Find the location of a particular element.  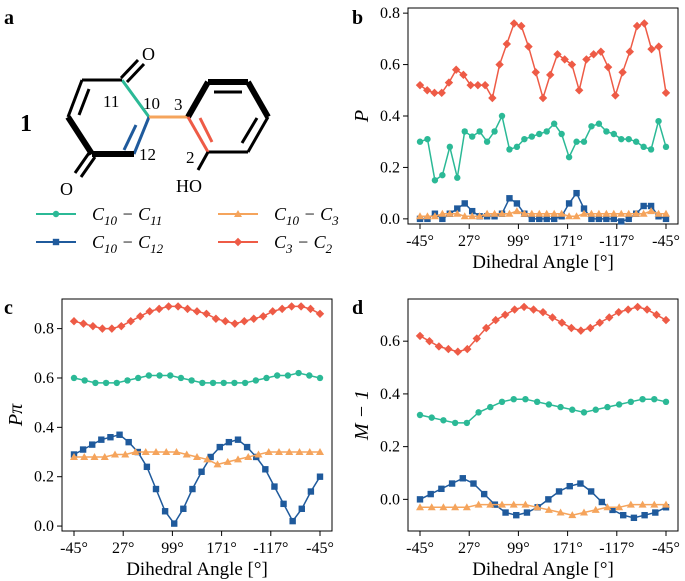

x-tick-label: 171° is located at coordinates (567, 241).